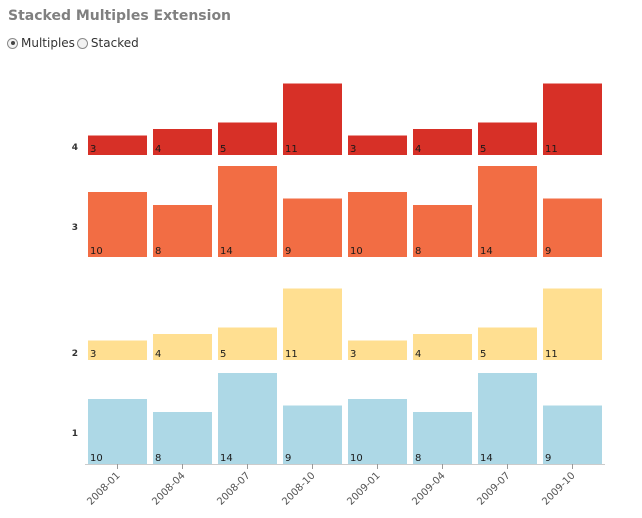 This screenshot has width=642, height=518. I want to click on x-tick-label-2008-01: 2008-01, so click(103, 488).